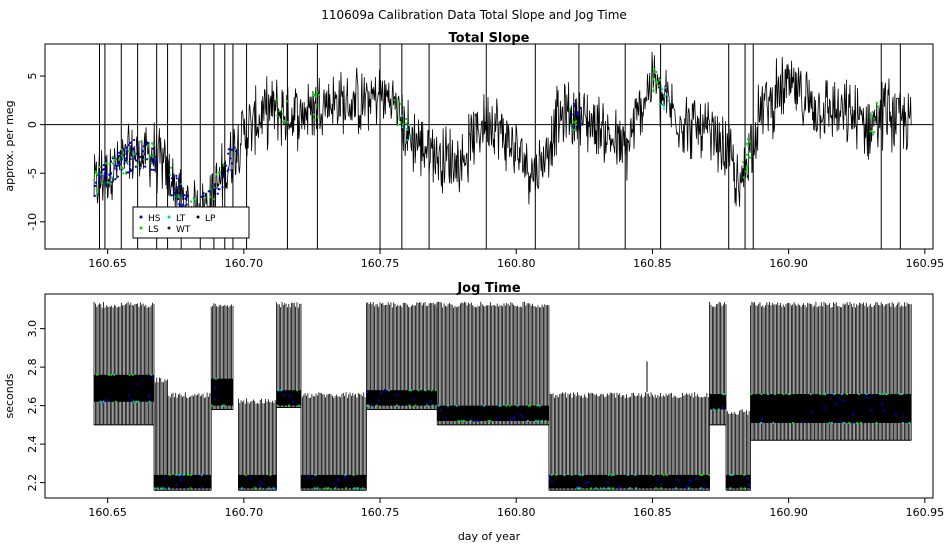  I want to click on legend: HS LT LP LS WT, so click(191, 222).